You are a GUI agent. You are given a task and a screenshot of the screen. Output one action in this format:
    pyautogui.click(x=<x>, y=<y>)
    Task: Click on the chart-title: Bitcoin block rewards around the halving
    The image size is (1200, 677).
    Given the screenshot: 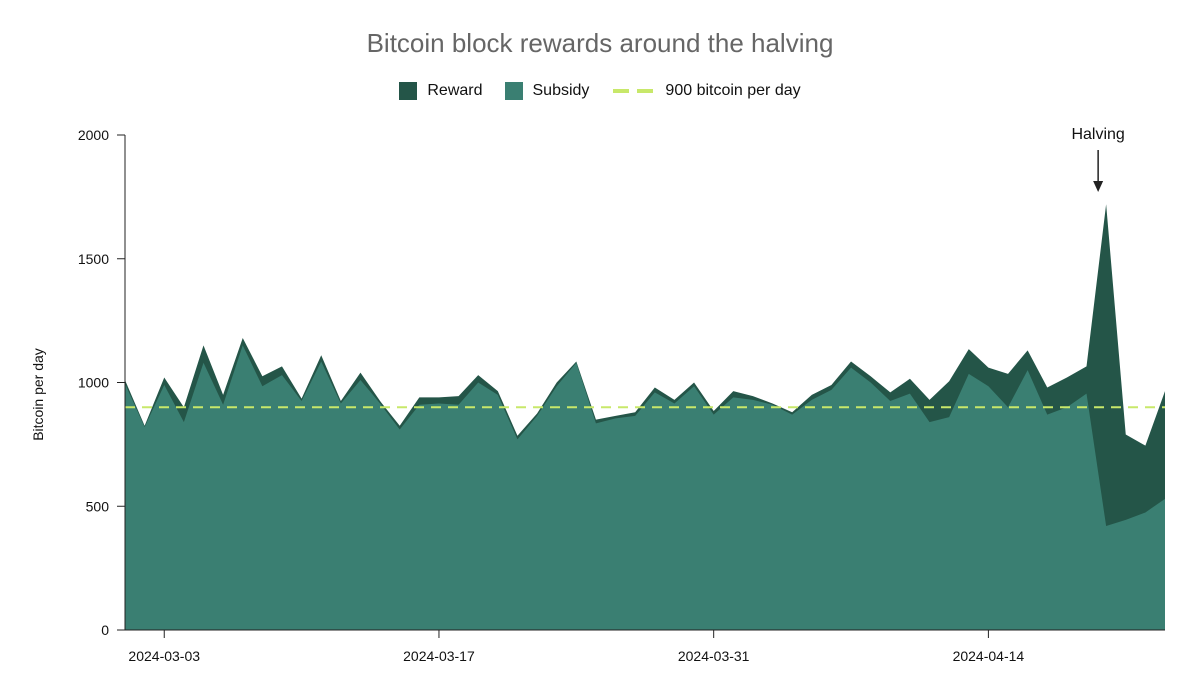 What is the action you would take?
    pyautogui.click(x=600, y=43)
    